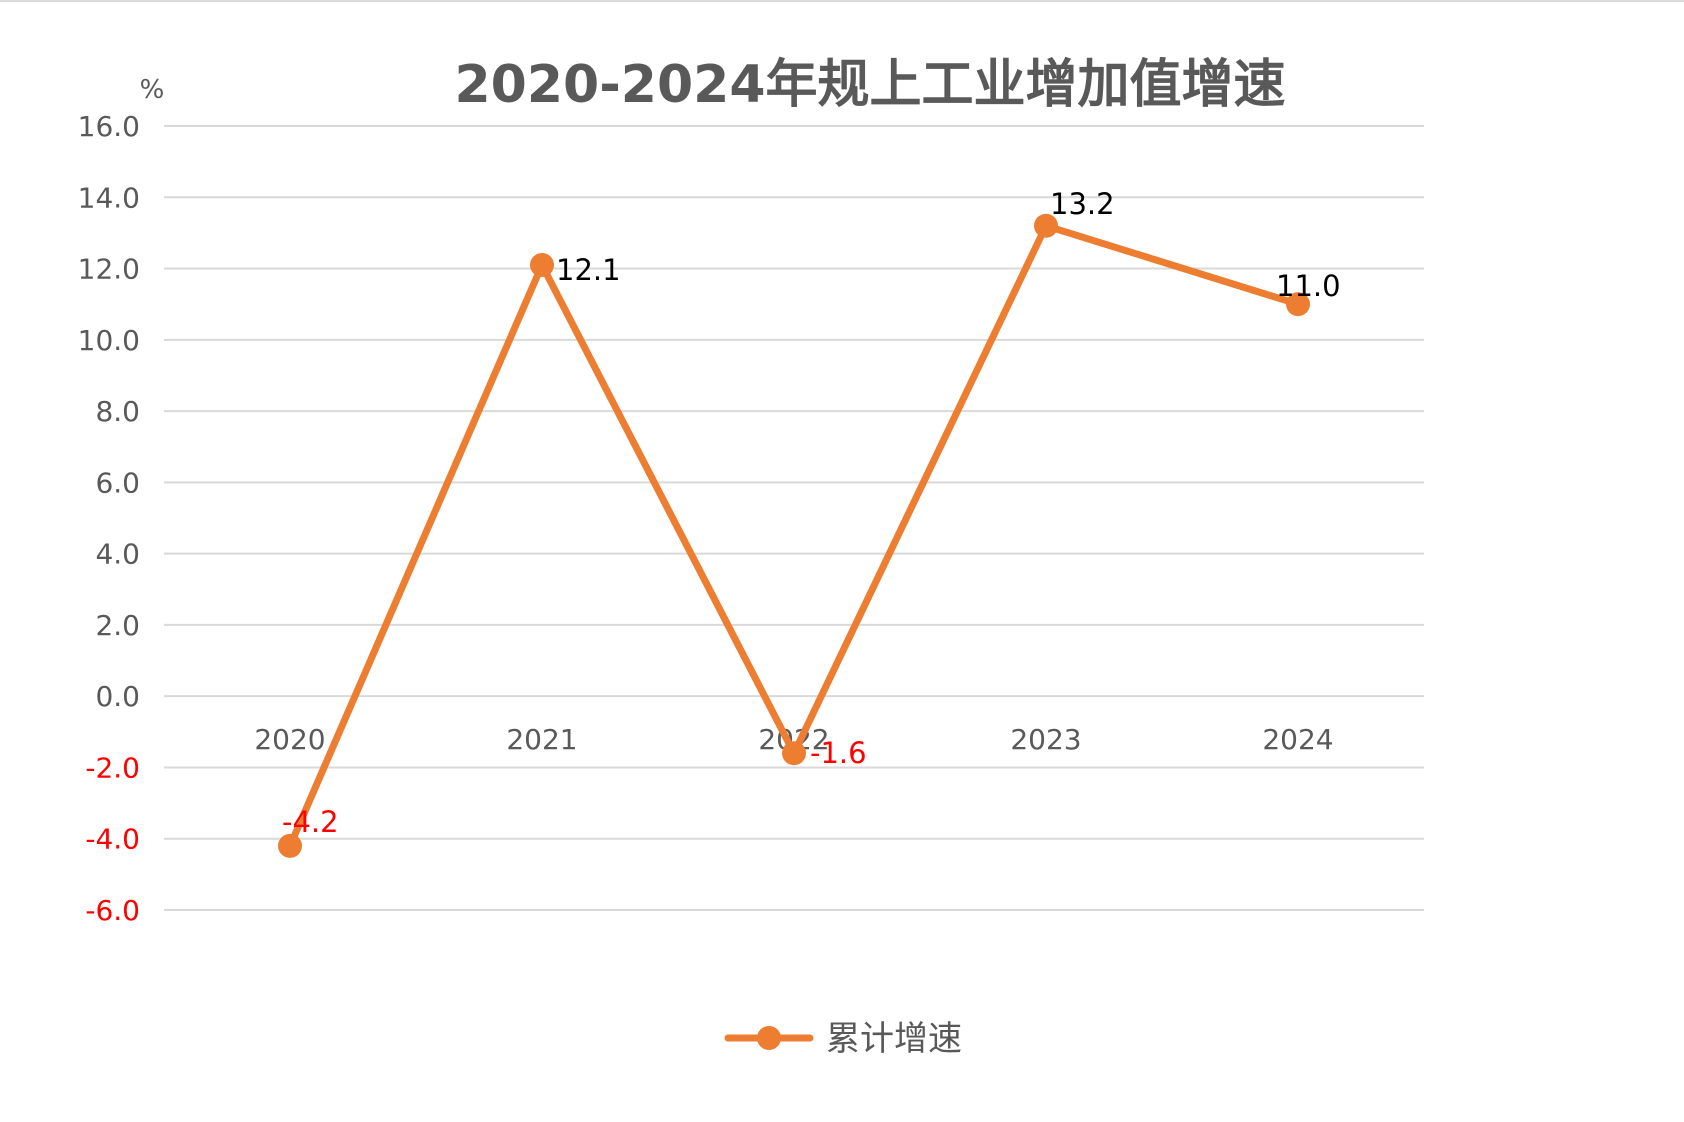 This screenshot has width=1684, height=1122. I want to click on x-tick-label: 2021, so click(541, 739).